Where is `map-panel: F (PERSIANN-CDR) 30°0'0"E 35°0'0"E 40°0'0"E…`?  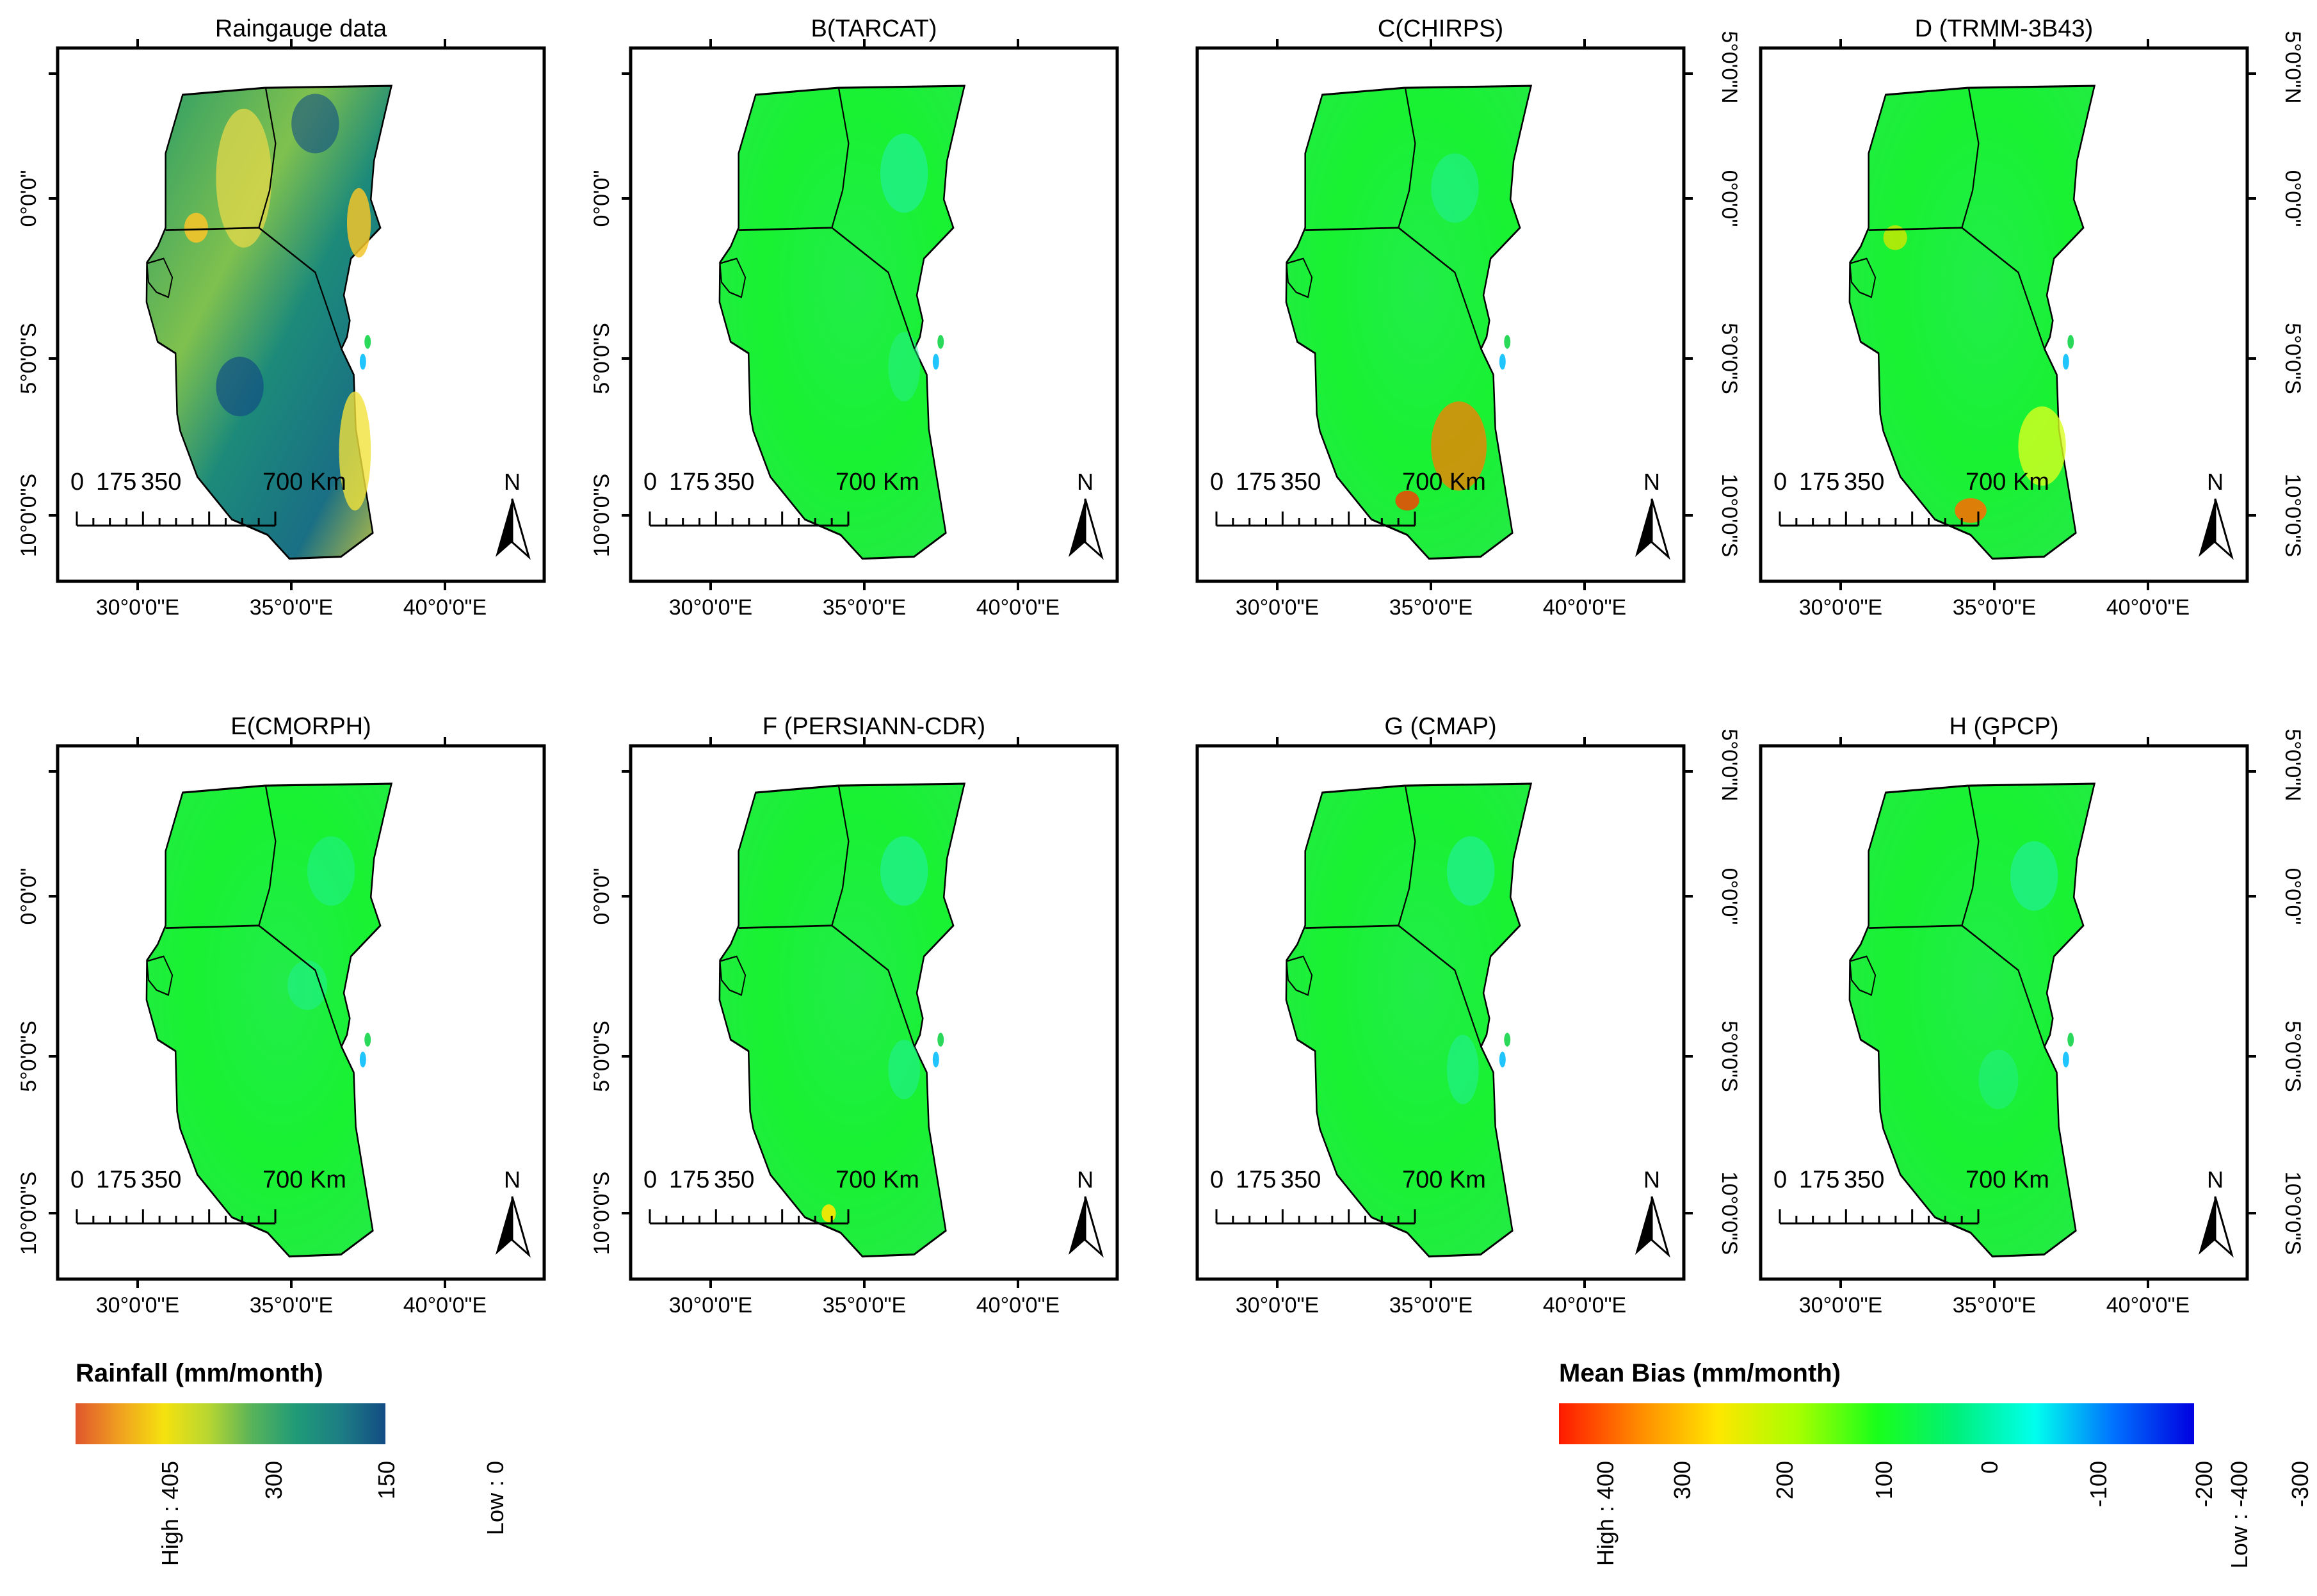
map-panel: F (PERSIANN-CDR) 30°0'0"E 35°0'0"E 40°0'0"E… is located at coordinates (854, 1015).